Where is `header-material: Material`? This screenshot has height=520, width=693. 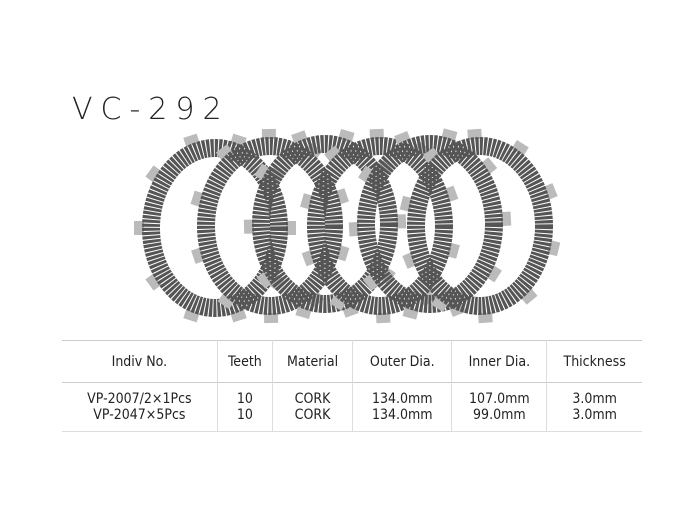
header-material: Material is located at coordinates (312, 361).